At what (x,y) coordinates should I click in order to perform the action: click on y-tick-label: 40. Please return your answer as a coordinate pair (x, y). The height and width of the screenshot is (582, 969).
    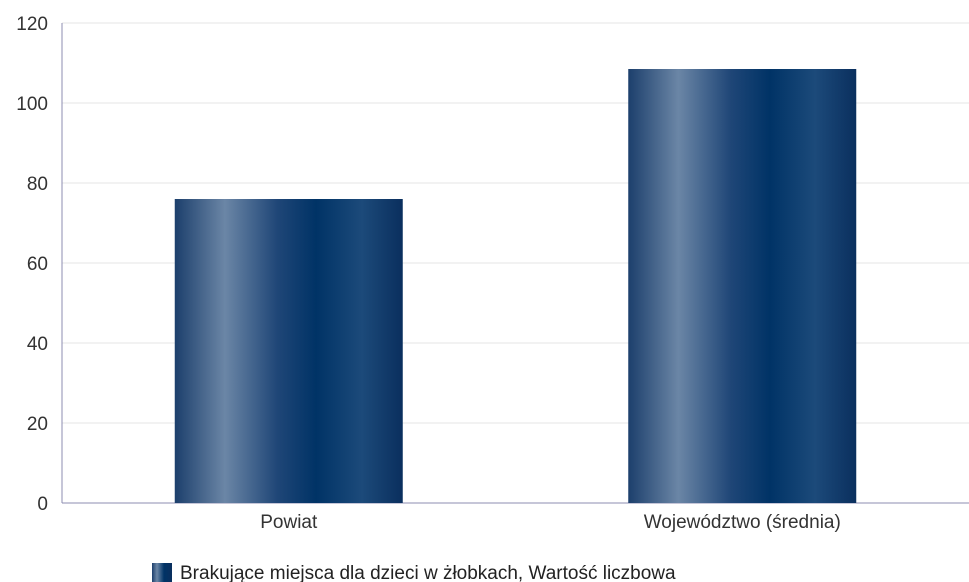
    Looking at the image, I should click on (37, 344).